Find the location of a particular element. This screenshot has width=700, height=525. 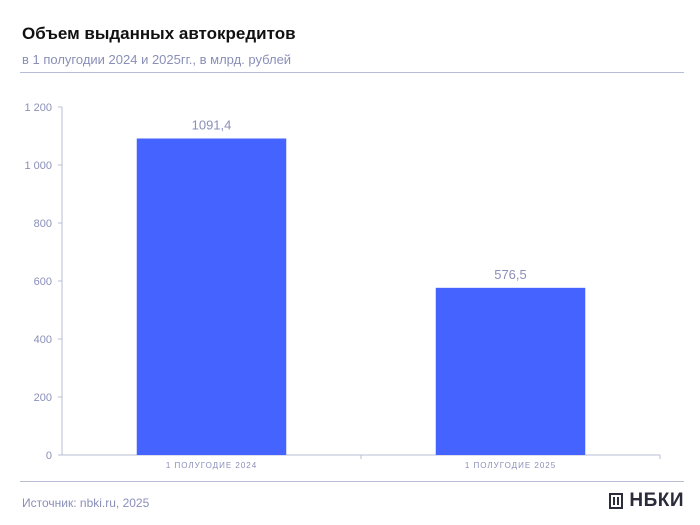

chart-title: Объем выданных автокредитов is located at coordinates (159, 33).